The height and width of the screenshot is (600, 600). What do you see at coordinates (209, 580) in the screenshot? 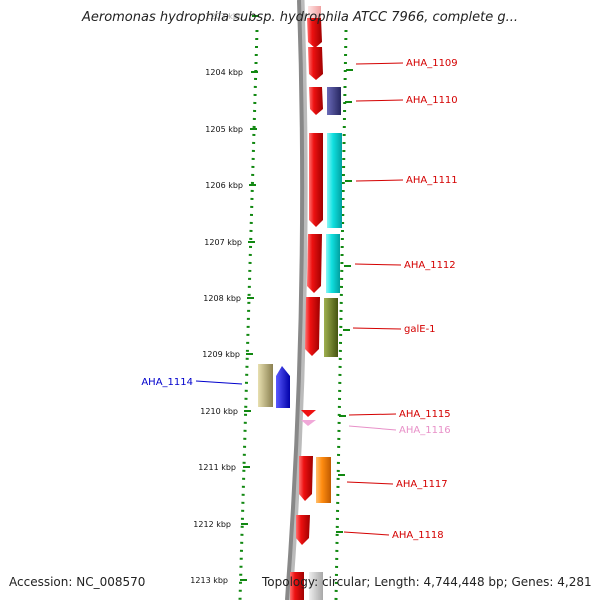
I see `tick-label: 1213 kbp` at bounding box center [209, 580].